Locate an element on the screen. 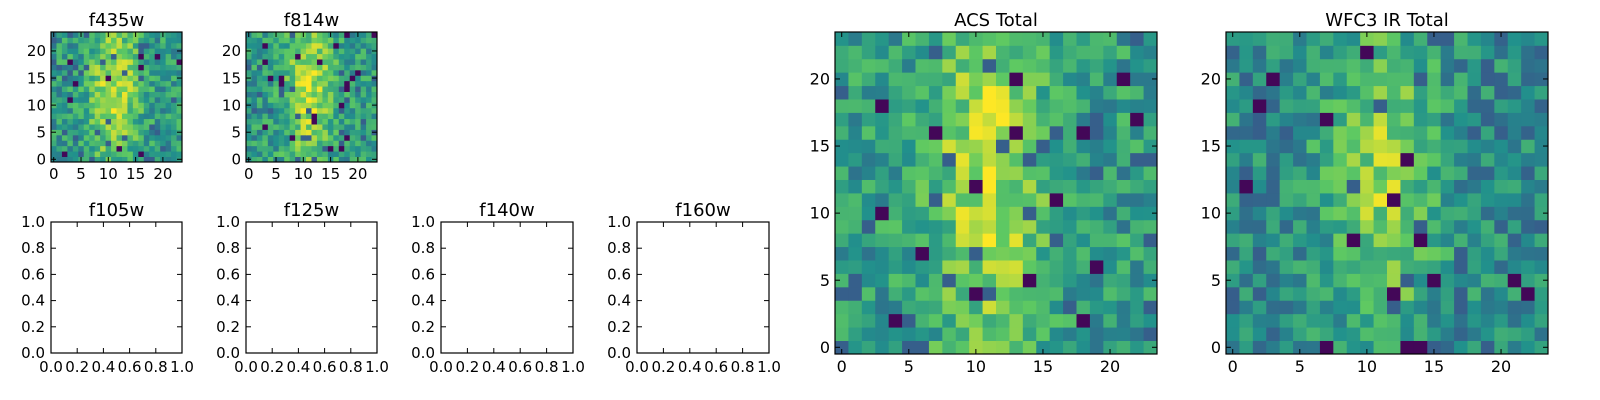 The image size is (1600, 400). y-tick-label: 0 is located at coordinates (1216, 347).